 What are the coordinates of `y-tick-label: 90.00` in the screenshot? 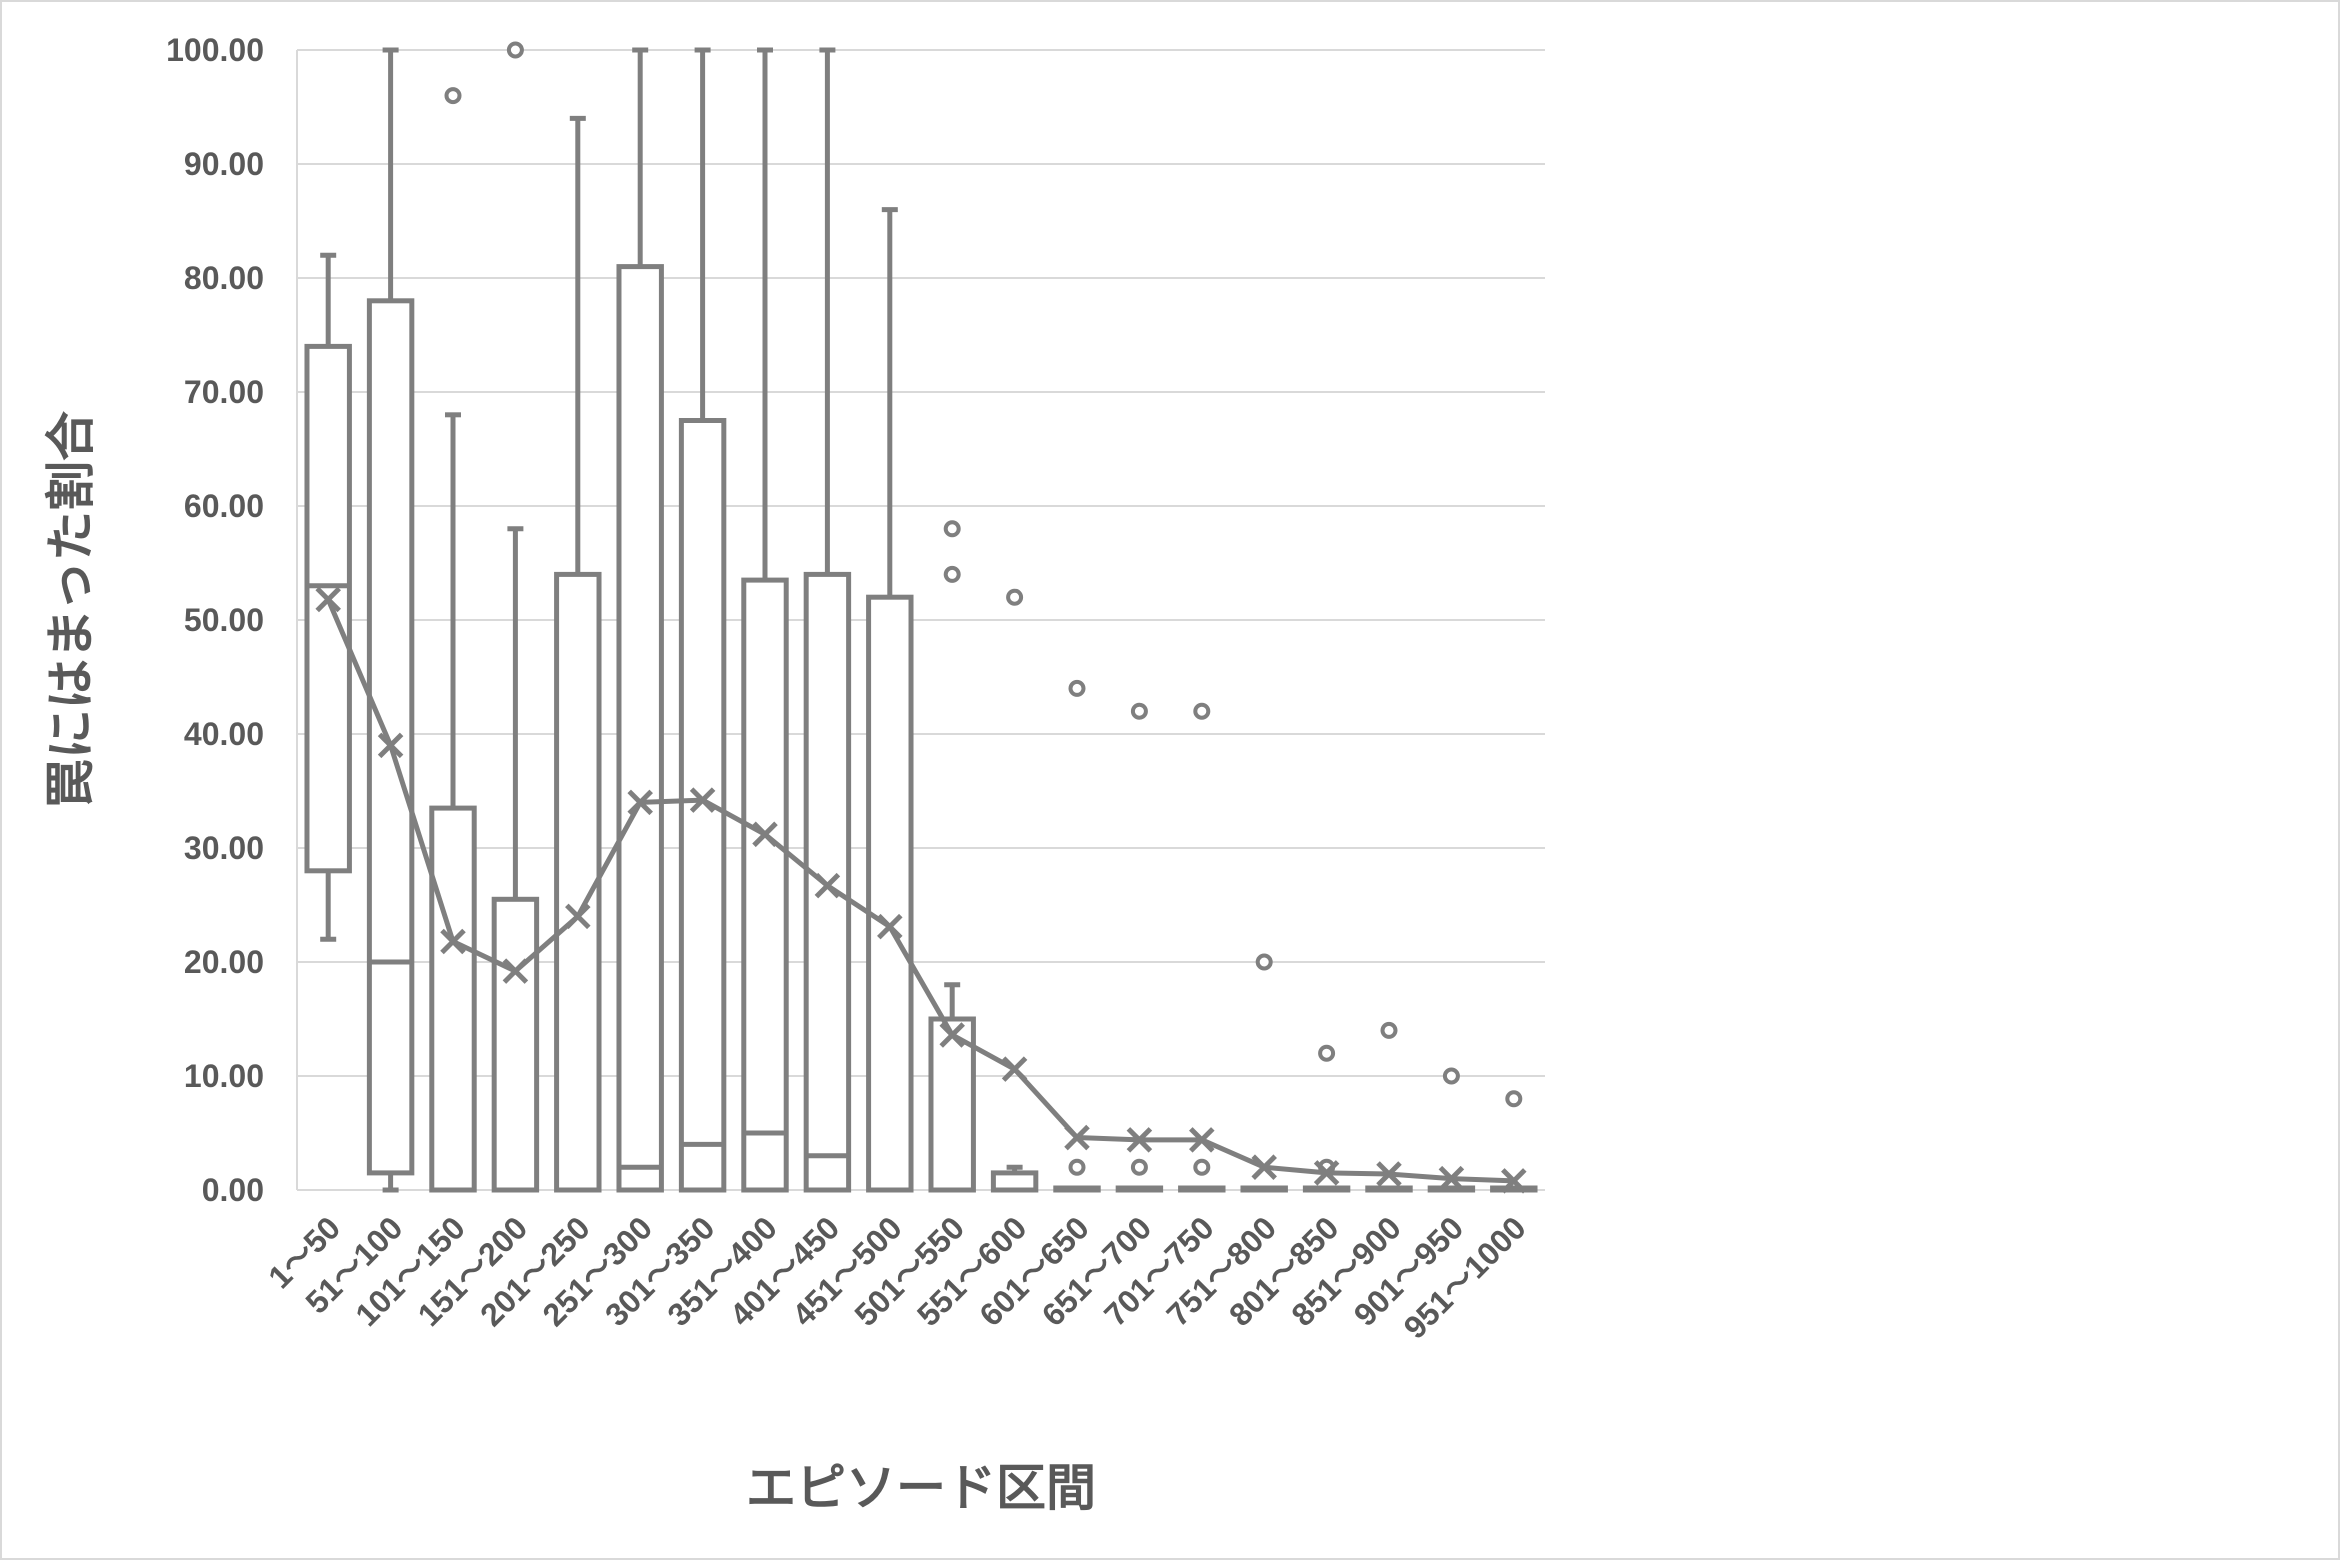 It's located at (224, 164).